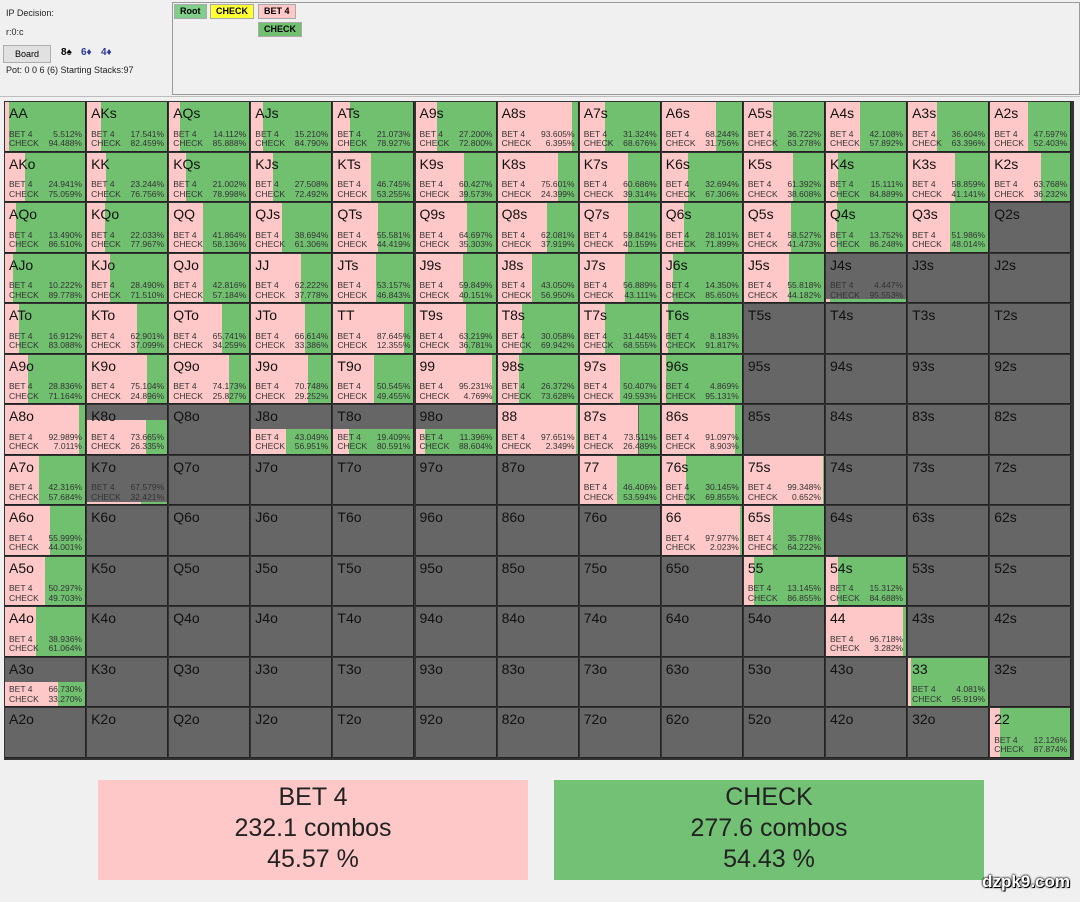 The image size is (1080, 902). I want to click on hand-cell-Q4s: Q4s BET 4 13.752% CHECK 86.248%, so click(866, 228).